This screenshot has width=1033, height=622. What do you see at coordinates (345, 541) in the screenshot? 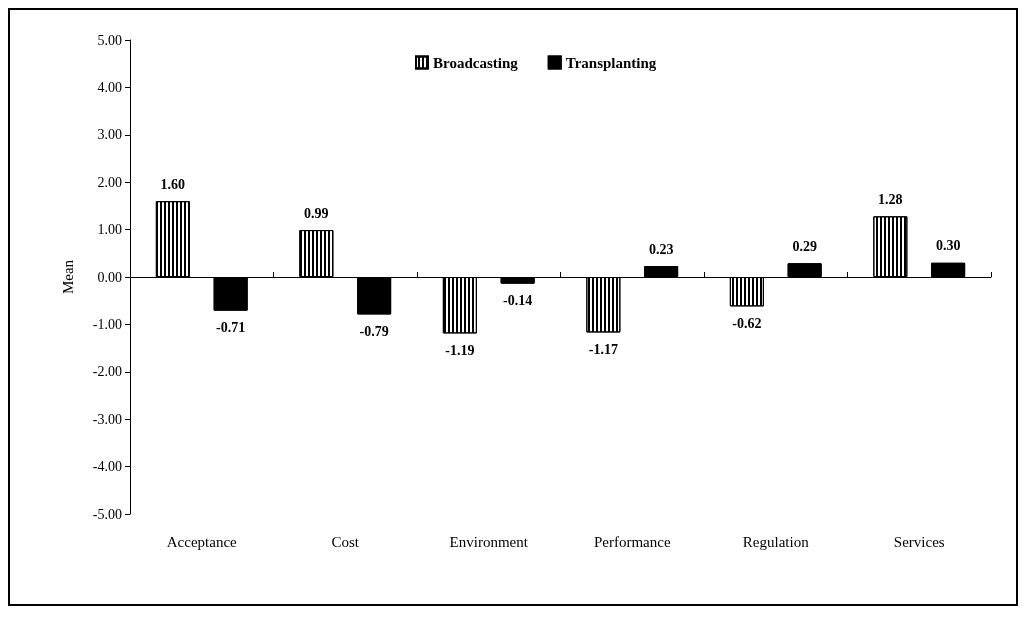
I see `x-tick-label: Cost` at bounding box center [345, 541].